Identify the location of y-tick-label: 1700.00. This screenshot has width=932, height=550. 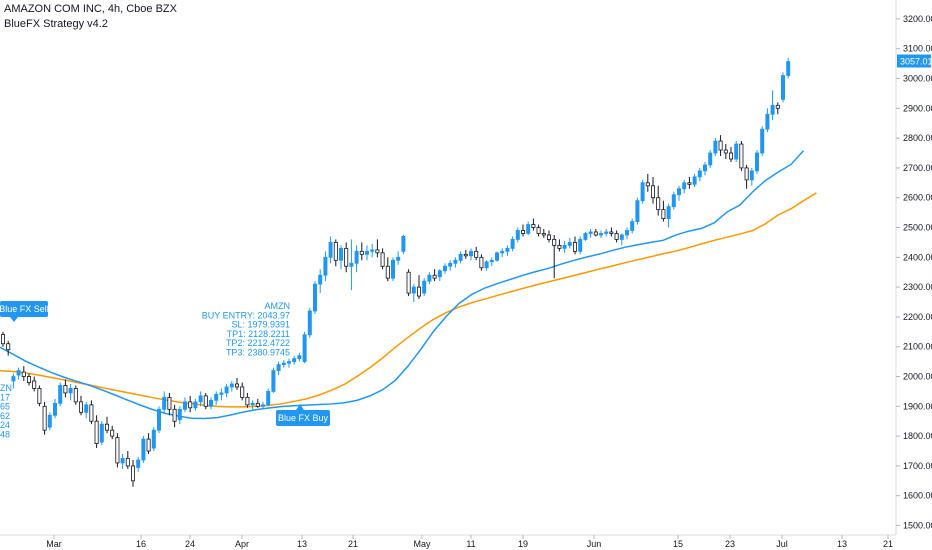
(917, 466).